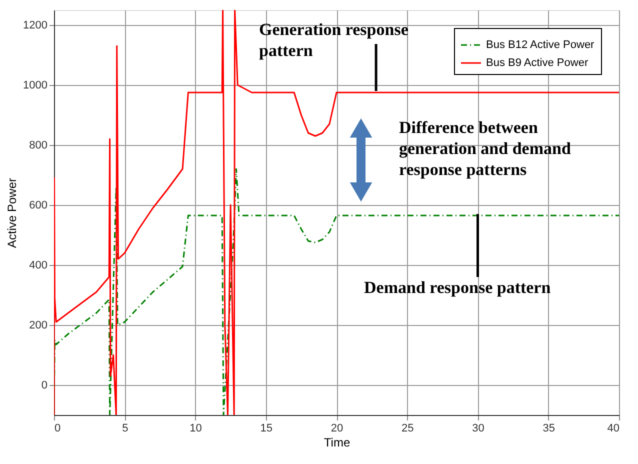 Image resolution: width=638 pixels, height=464 pixels. What do you see at coordinates (337, 443) in the screenshot?
I see `x-axis-title: Time` at bounding box center [337, 443].